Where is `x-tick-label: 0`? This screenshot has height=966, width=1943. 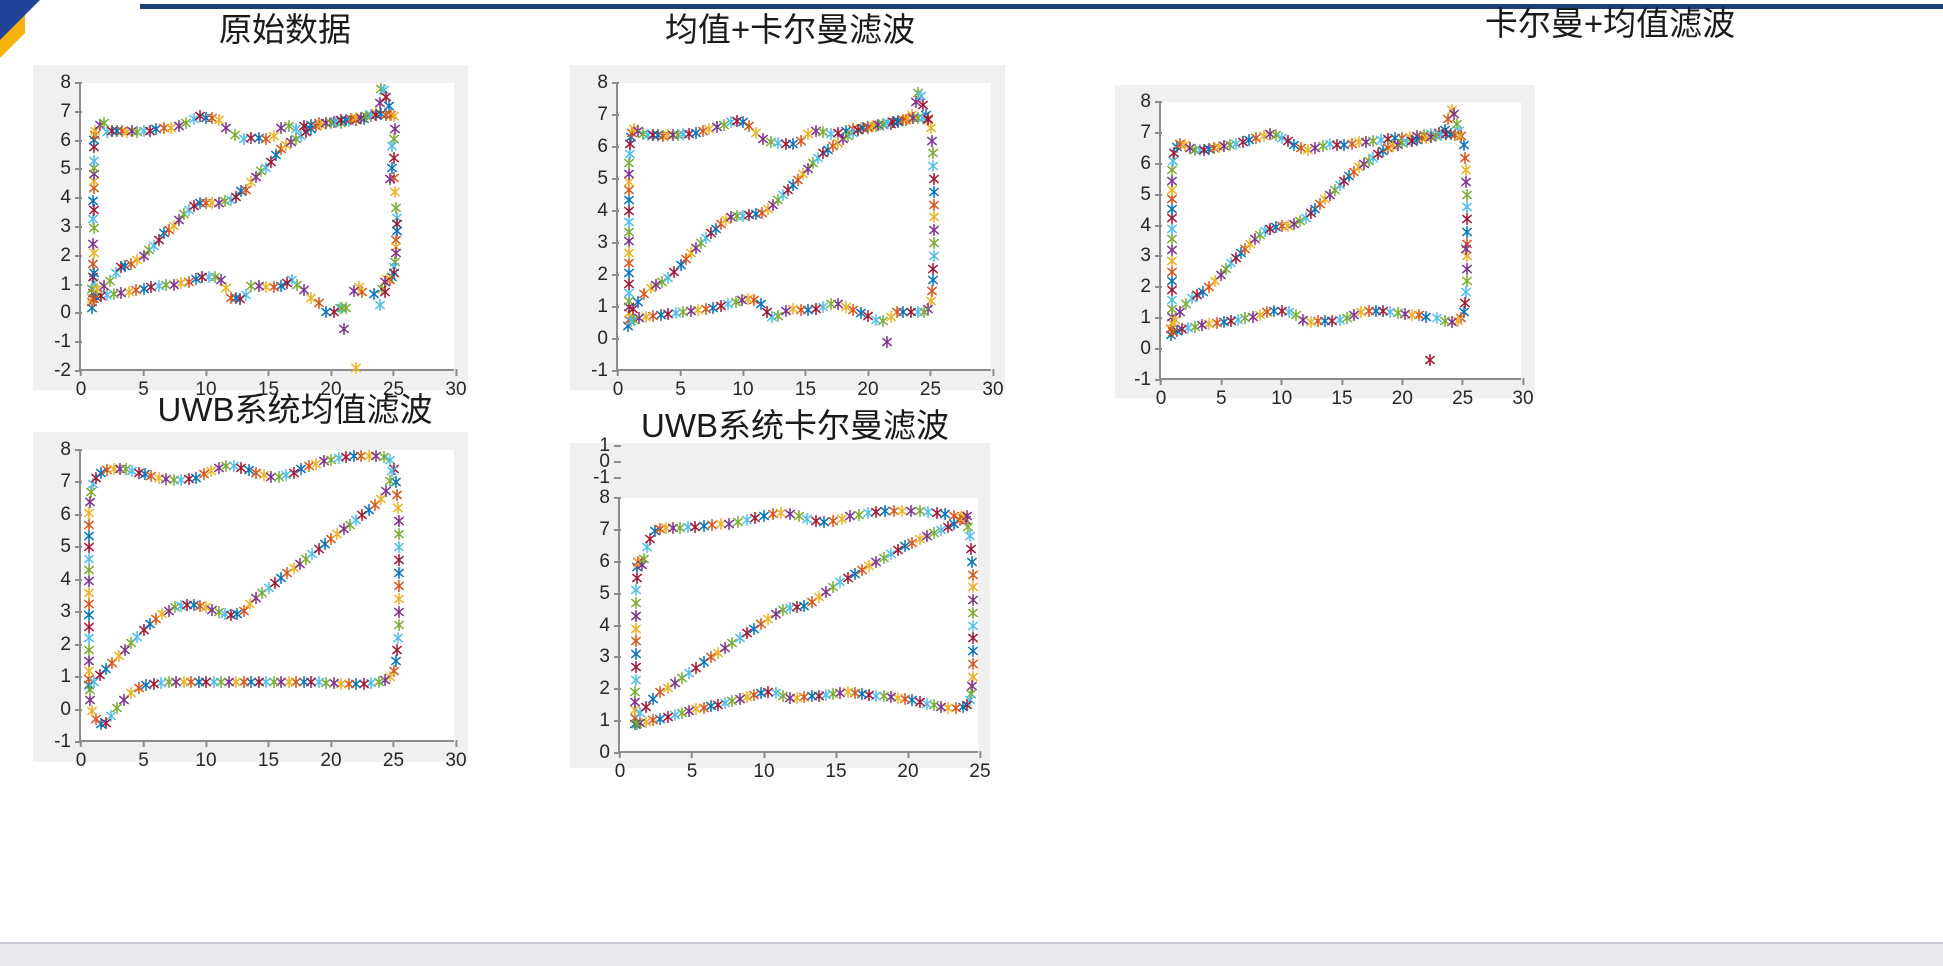 x-tick-label: 0 is located at coordinates (620, 767).